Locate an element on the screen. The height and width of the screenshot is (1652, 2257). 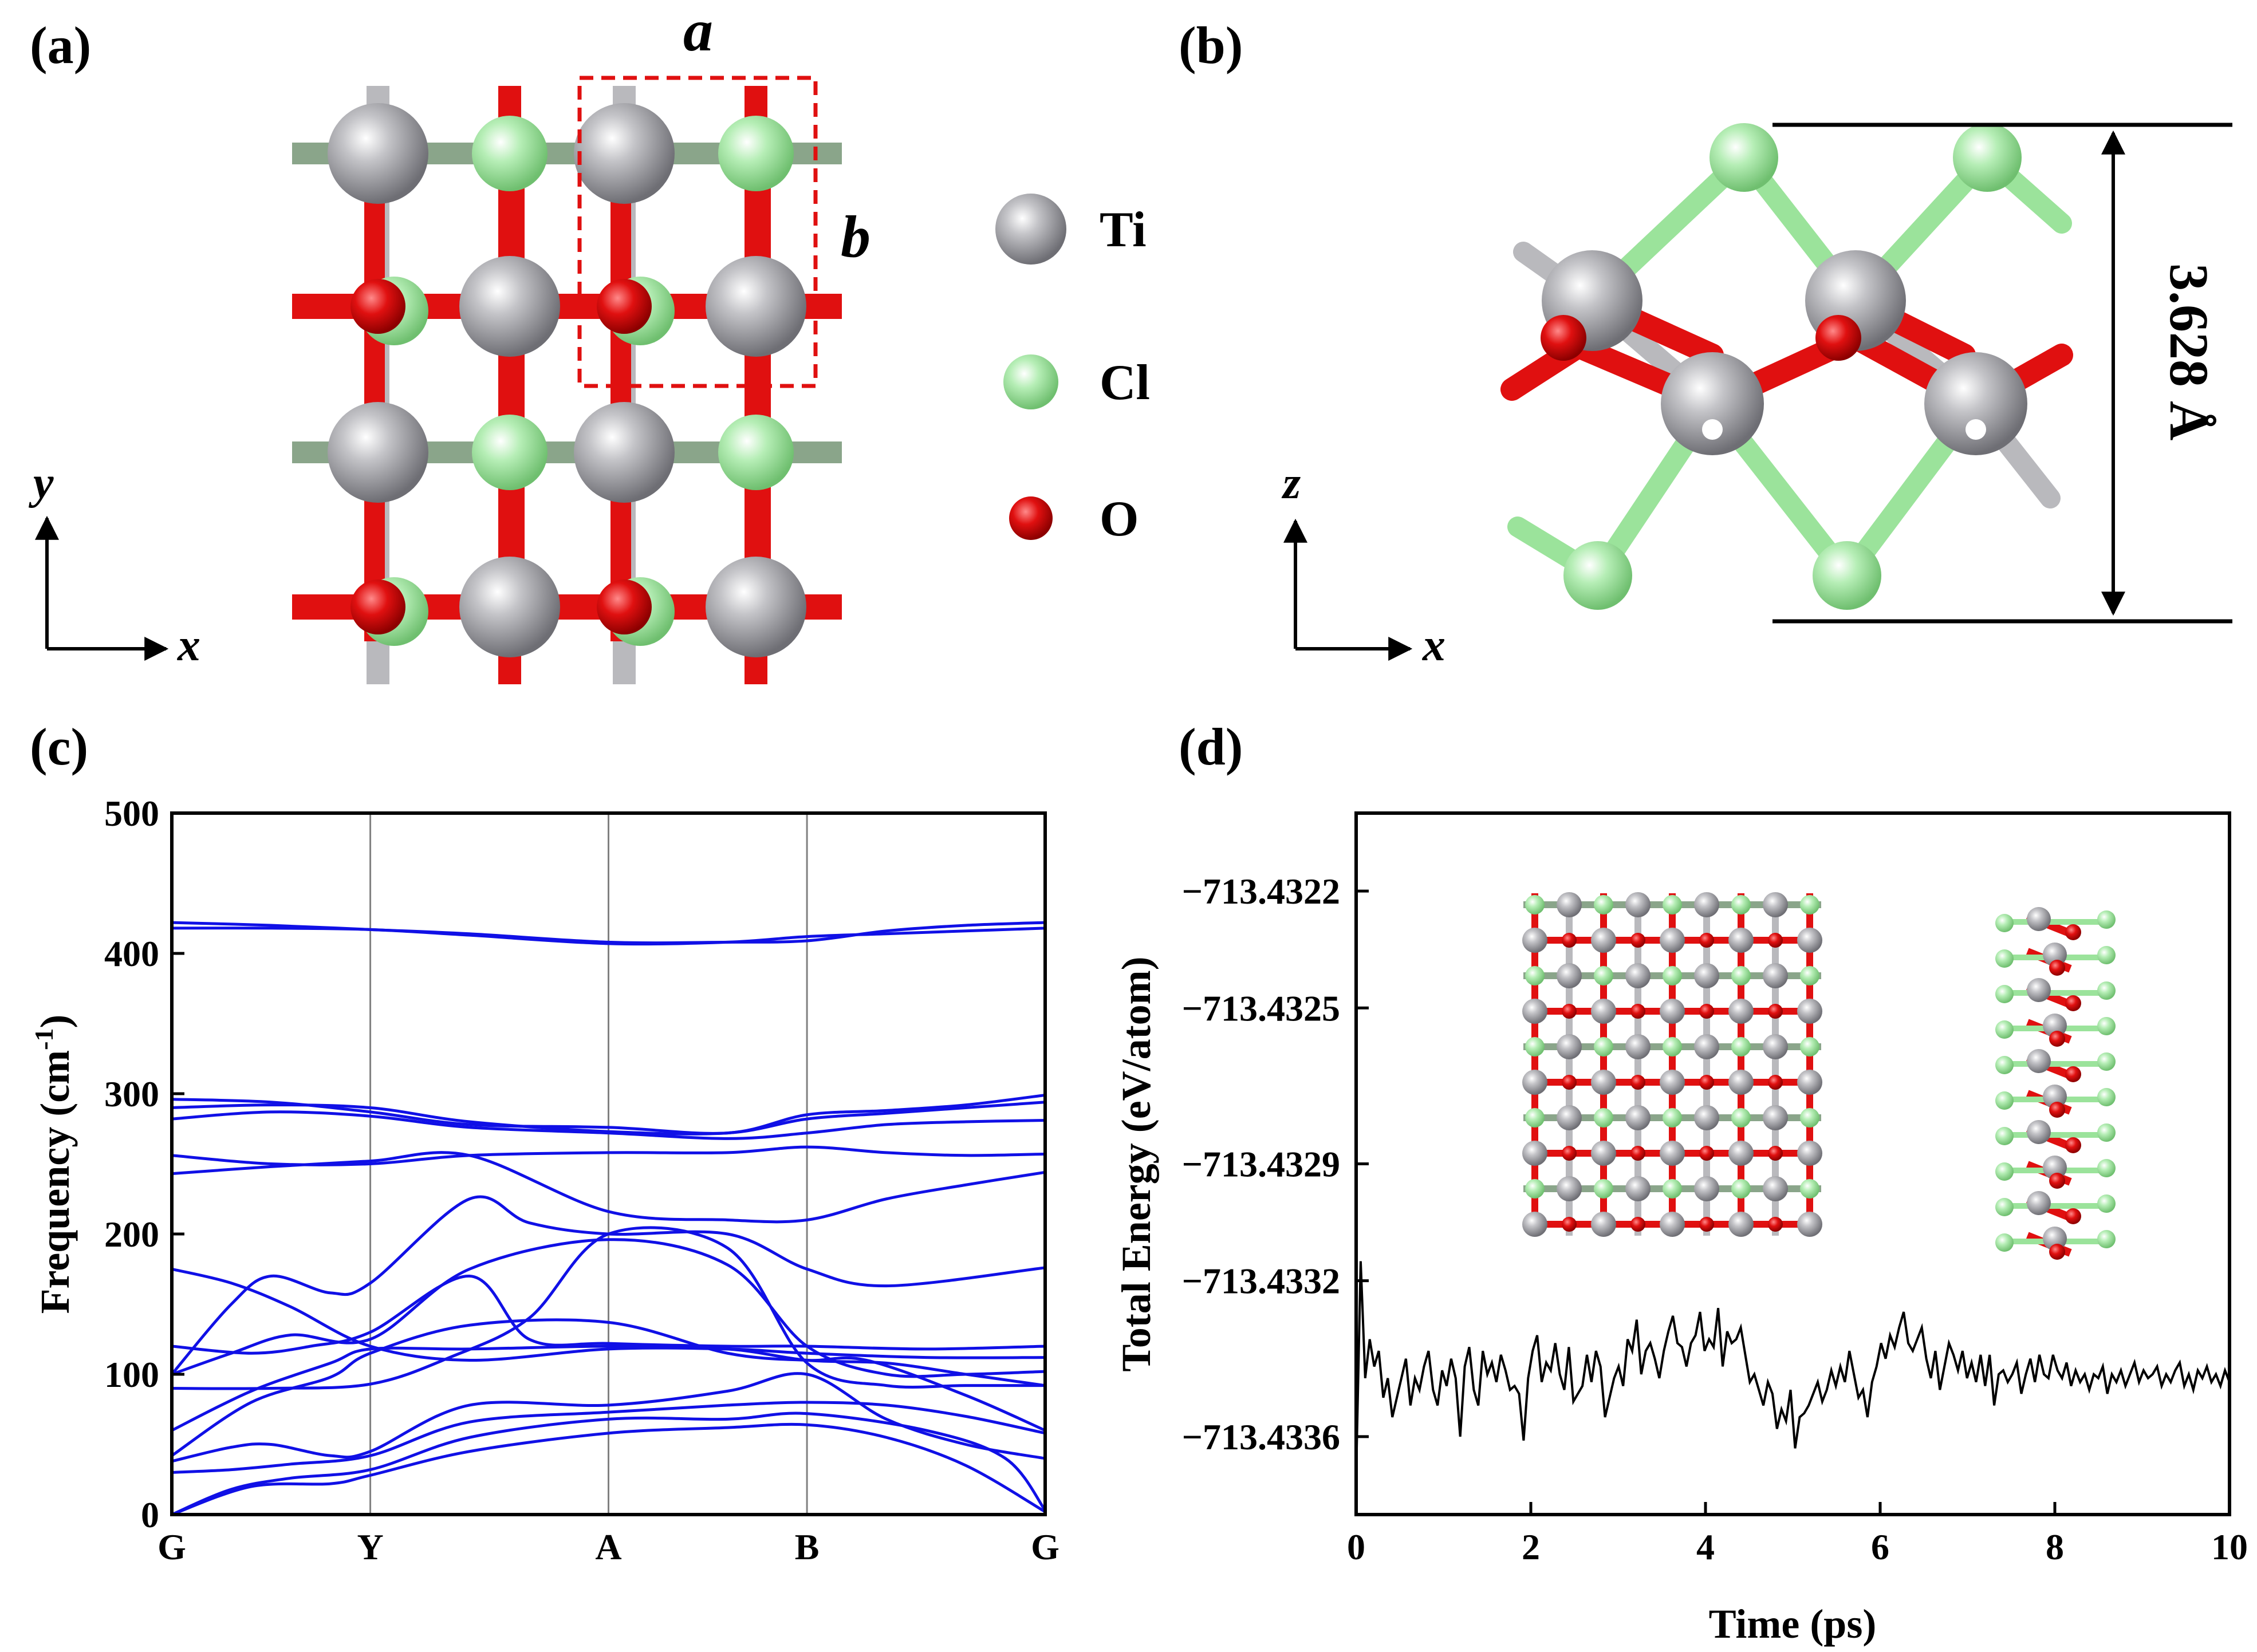
axis-y-label: y is located at coordinates (41, 483).